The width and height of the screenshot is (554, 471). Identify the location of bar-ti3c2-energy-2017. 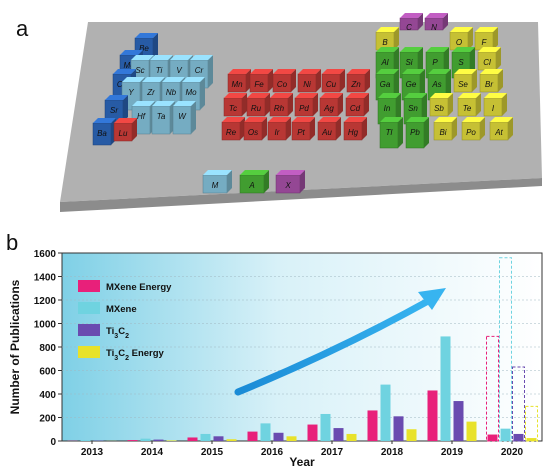
(351, 437).